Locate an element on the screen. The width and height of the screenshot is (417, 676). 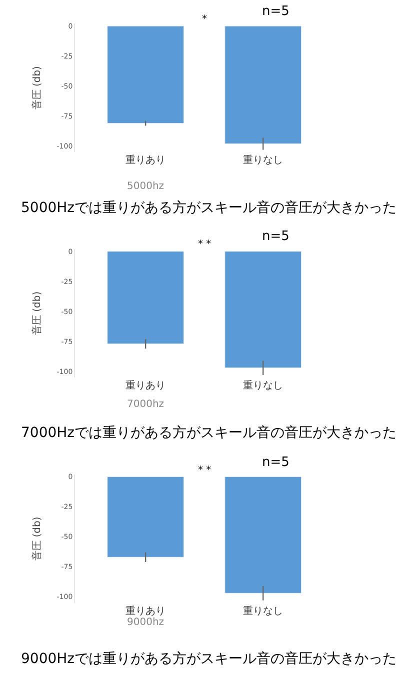
annotation: * is located at coordinates (204, 19).